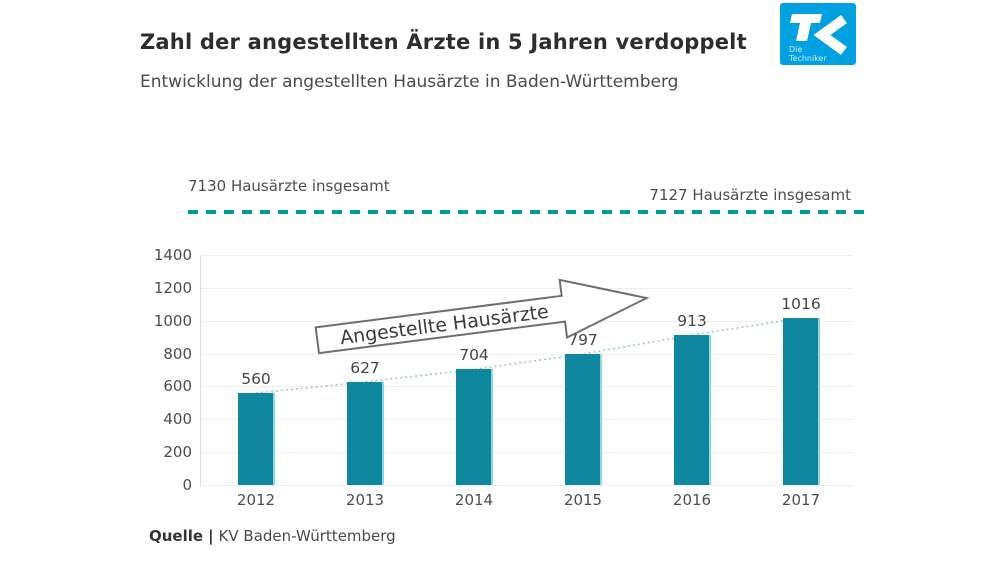 The height and width of the screenshot is (563, 1000). I want to click on reference-right-label: 7127 Hausärzte insgesamt, so click(750, 195).